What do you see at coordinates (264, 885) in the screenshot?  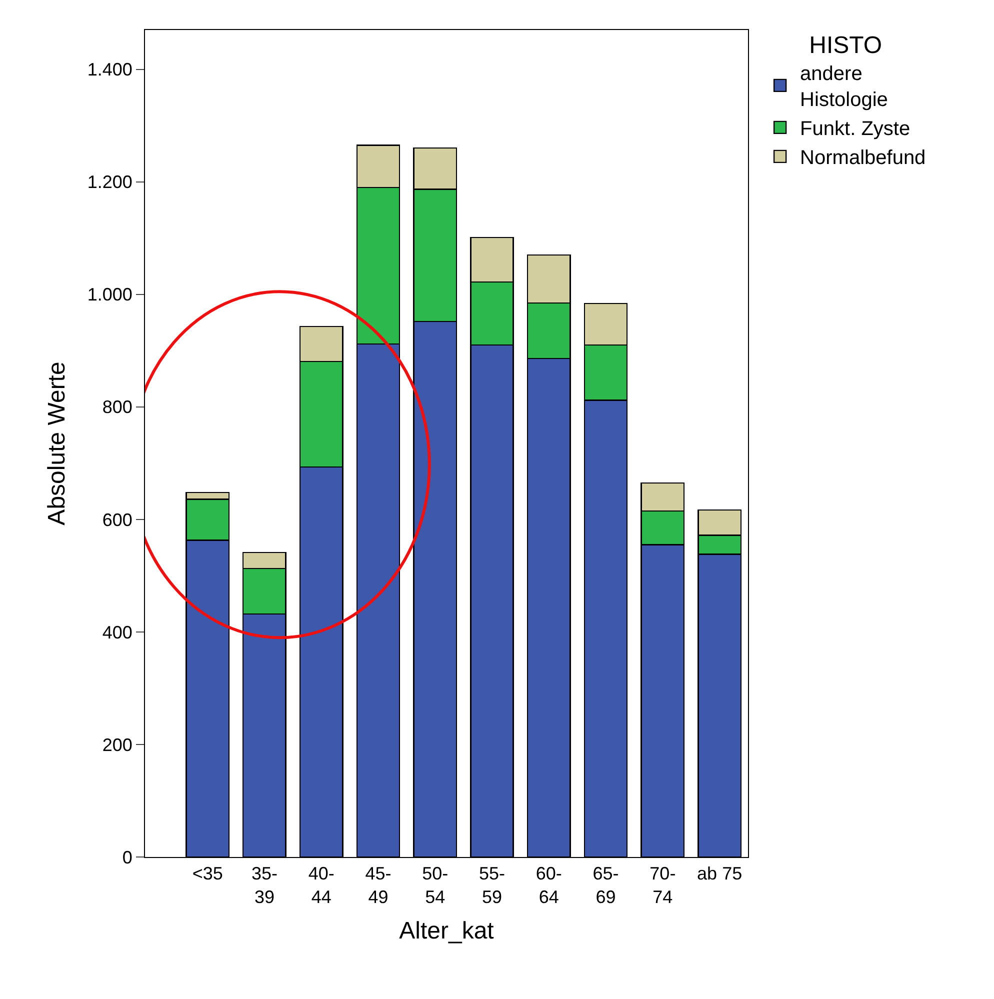 I see `x-tick-label: 35- 39` at bounding box center [264, 885].